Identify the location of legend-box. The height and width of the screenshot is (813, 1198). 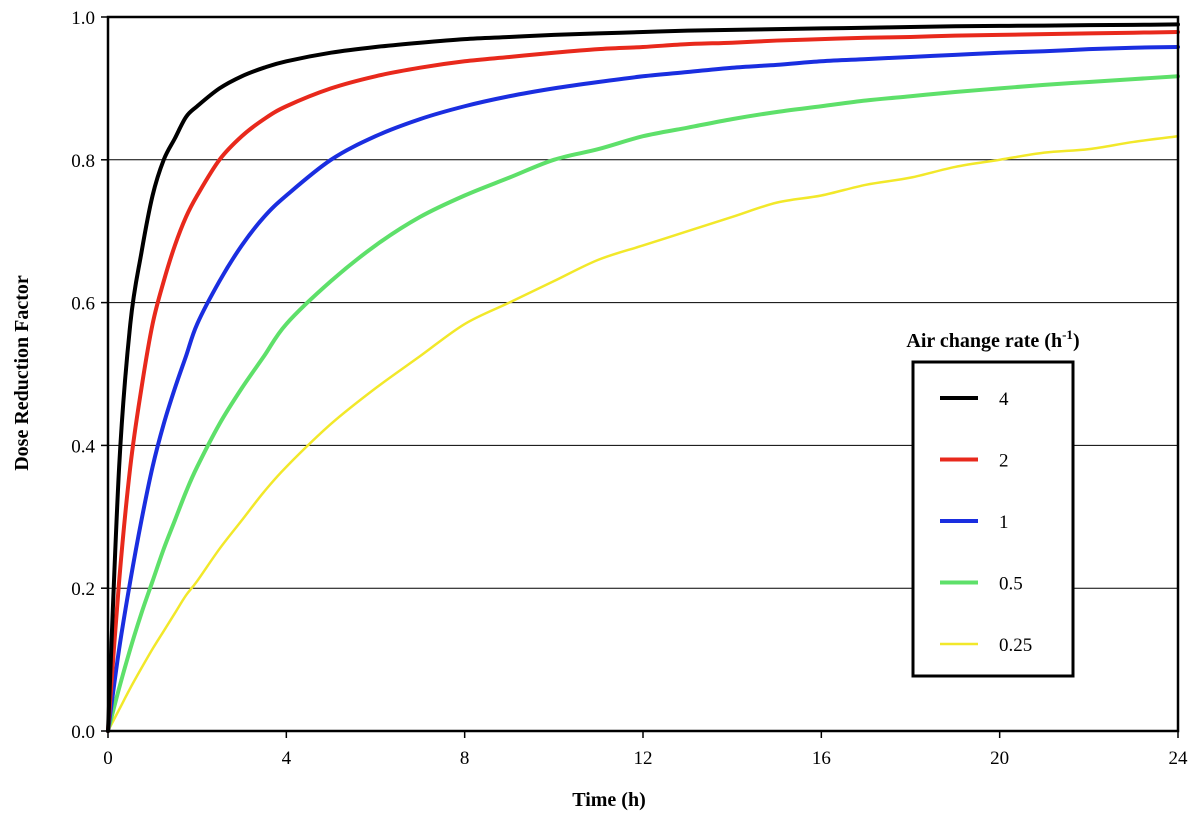
(993, 519).